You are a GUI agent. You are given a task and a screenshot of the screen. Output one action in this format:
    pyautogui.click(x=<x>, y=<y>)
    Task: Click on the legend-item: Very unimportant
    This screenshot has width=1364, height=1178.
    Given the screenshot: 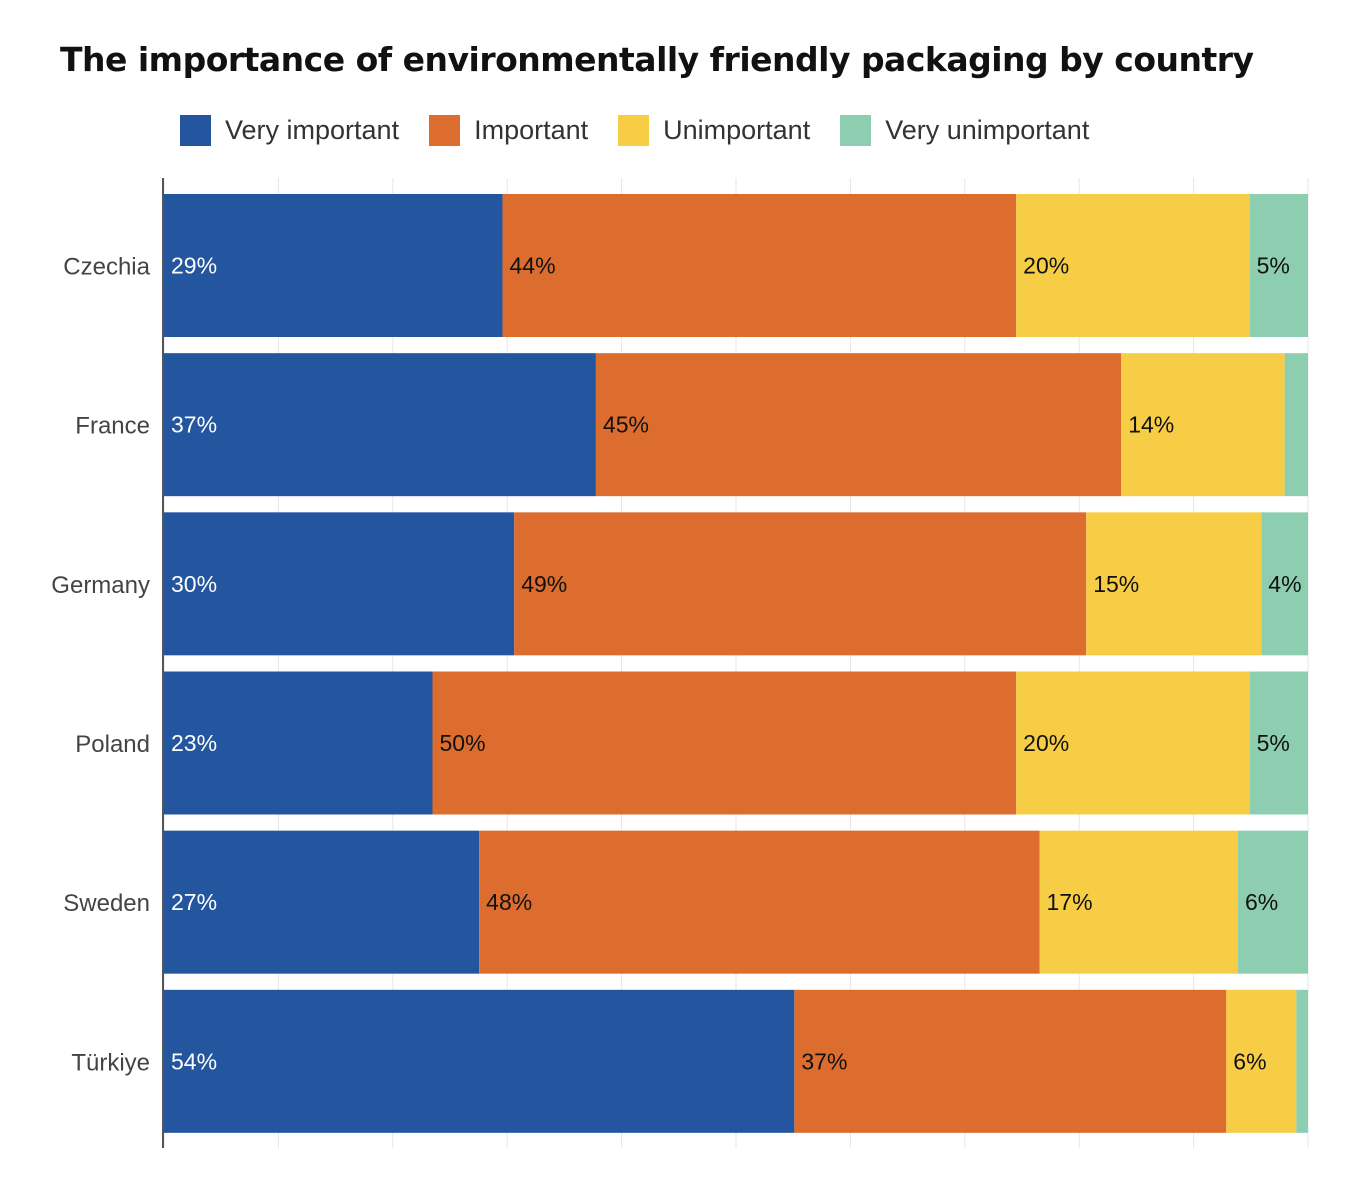 What is the action you would take?
    pyautogui.click(x=964, y=130)
    